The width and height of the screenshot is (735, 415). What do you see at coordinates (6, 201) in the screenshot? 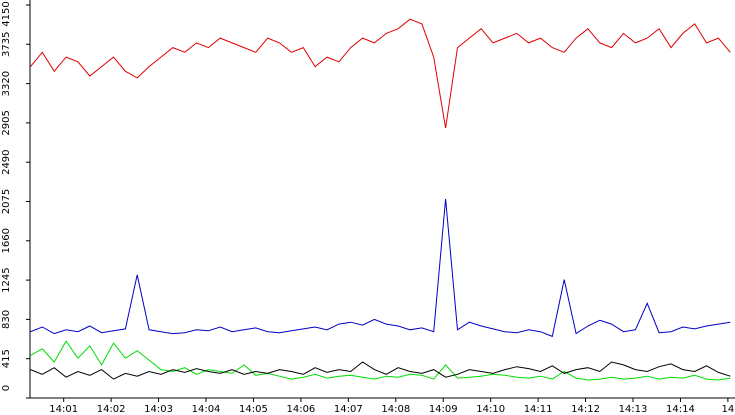
I see `y-tick-label: 2075` at bounding box center [6, 201].